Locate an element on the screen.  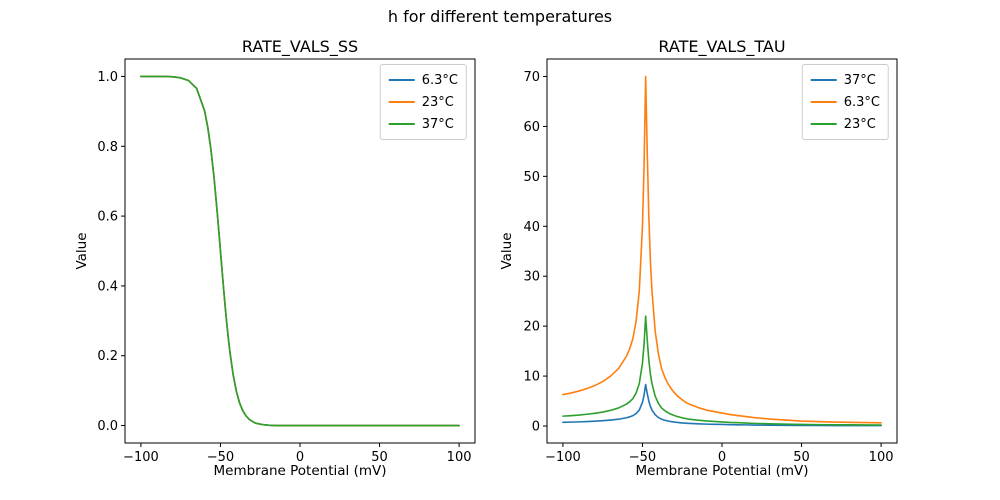
y-tick-label: 30 is located at coordinates (531, 277).